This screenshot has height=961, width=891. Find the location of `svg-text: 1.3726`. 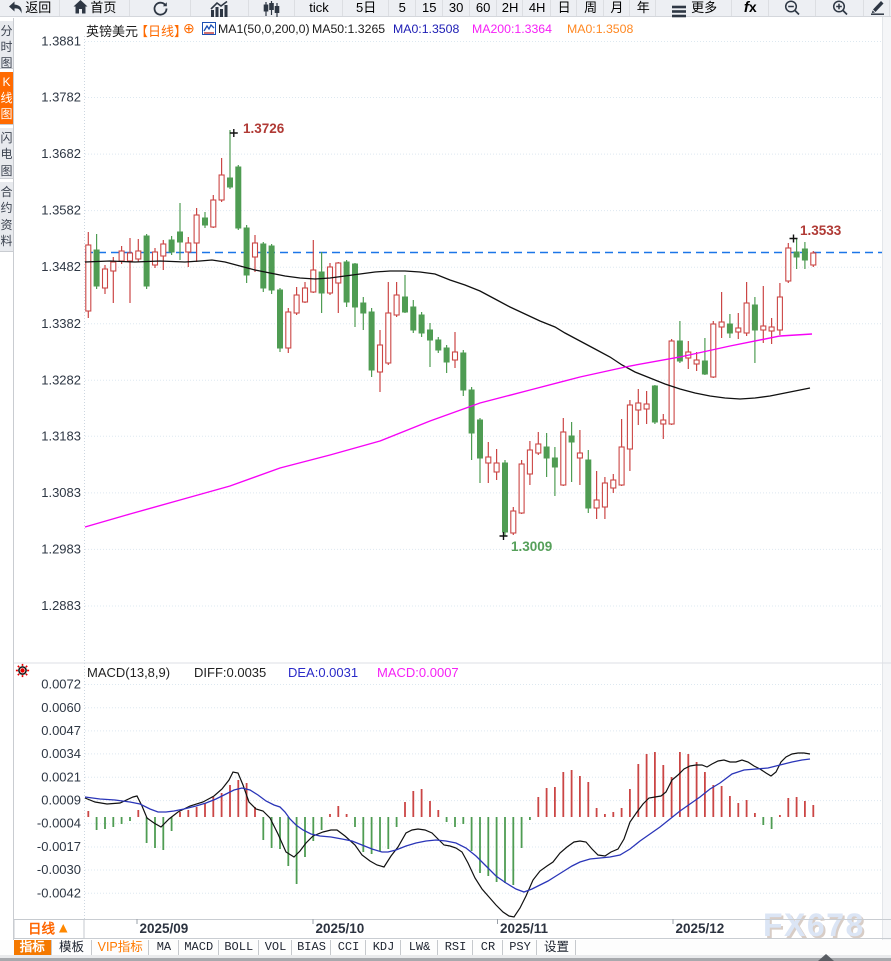

svg-text: 1.3726 is located at coordinates (264, 128).